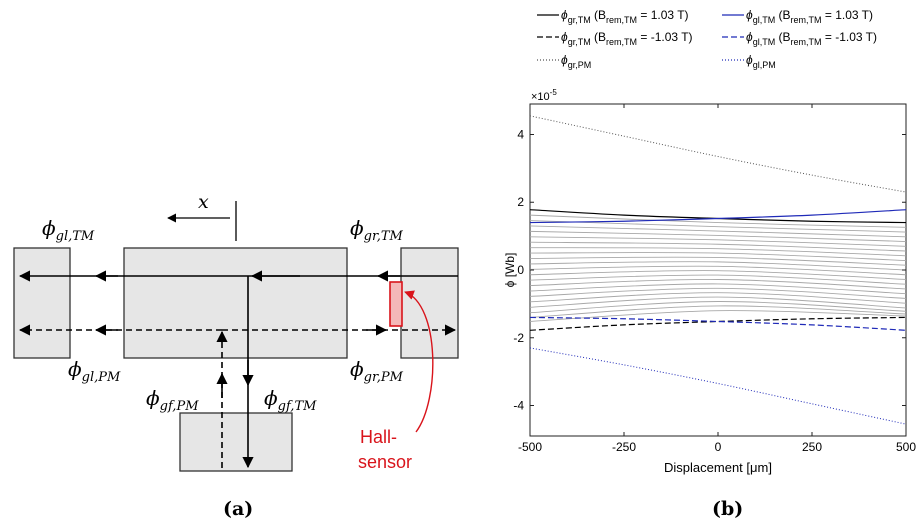 The image size is (921, 524). I want to click on flux-label-gr-pm: ϕgr,PM, so click(377, 371).